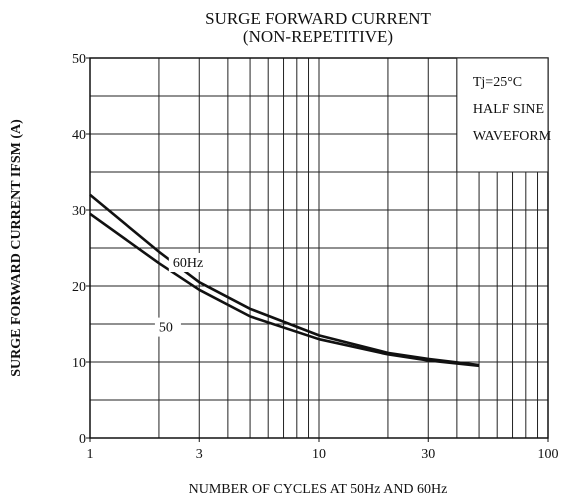  What do you see at coordinates (199, 454) in the screenshot?
I see `x-tick-label: 3` at bounding box center [199, 454].